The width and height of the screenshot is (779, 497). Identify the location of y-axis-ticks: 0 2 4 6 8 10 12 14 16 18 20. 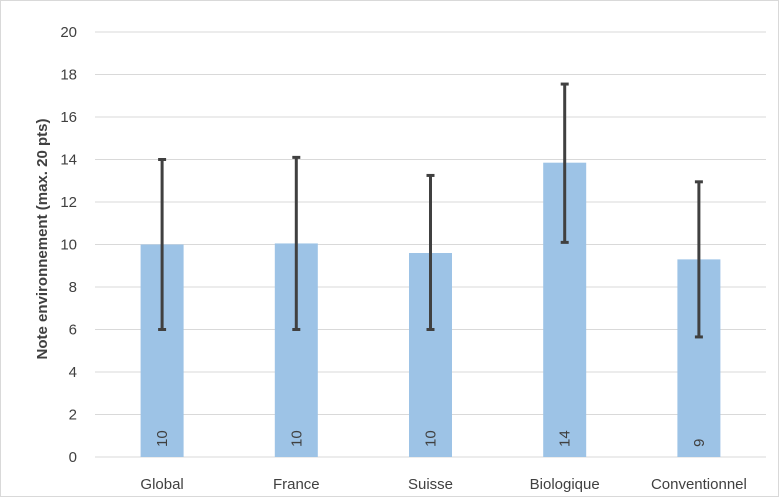
(68, 245).